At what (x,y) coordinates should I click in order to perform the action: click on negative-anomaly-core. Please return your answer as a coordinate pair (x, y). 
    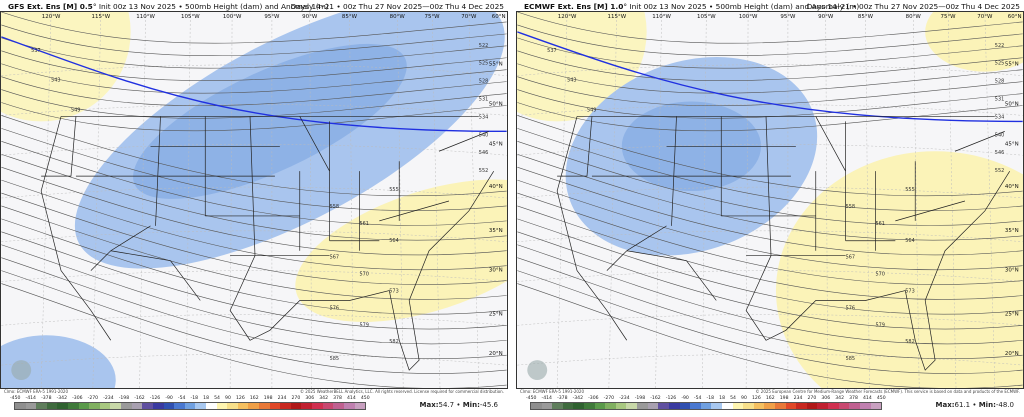
    Looking at the image, I should click on (270, 121).